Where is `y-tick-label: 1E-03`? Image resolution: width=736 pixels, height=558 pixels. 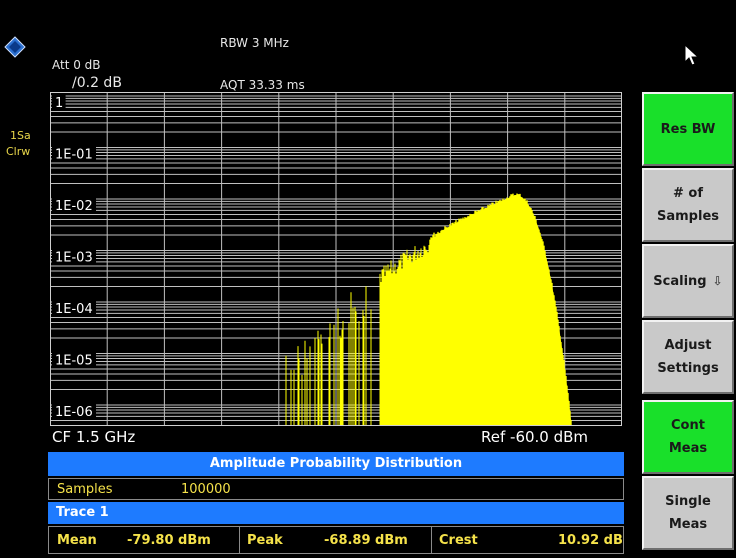
y-tick-label: 1E-03 is located at coordinates (74, 258).